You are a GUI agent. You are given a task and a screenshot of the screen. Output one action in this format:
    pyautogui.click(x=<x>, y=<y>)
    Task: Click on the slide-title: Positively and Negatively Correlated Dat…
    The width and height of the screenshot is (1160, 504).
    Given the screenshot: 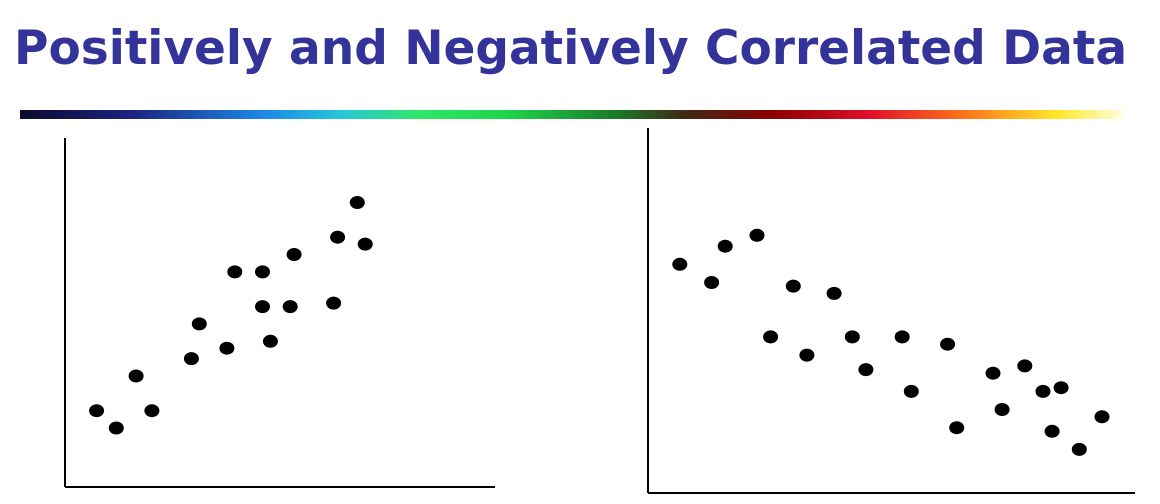 What is the action you would take?
    pyautogui.click(x=571, y=48)
    